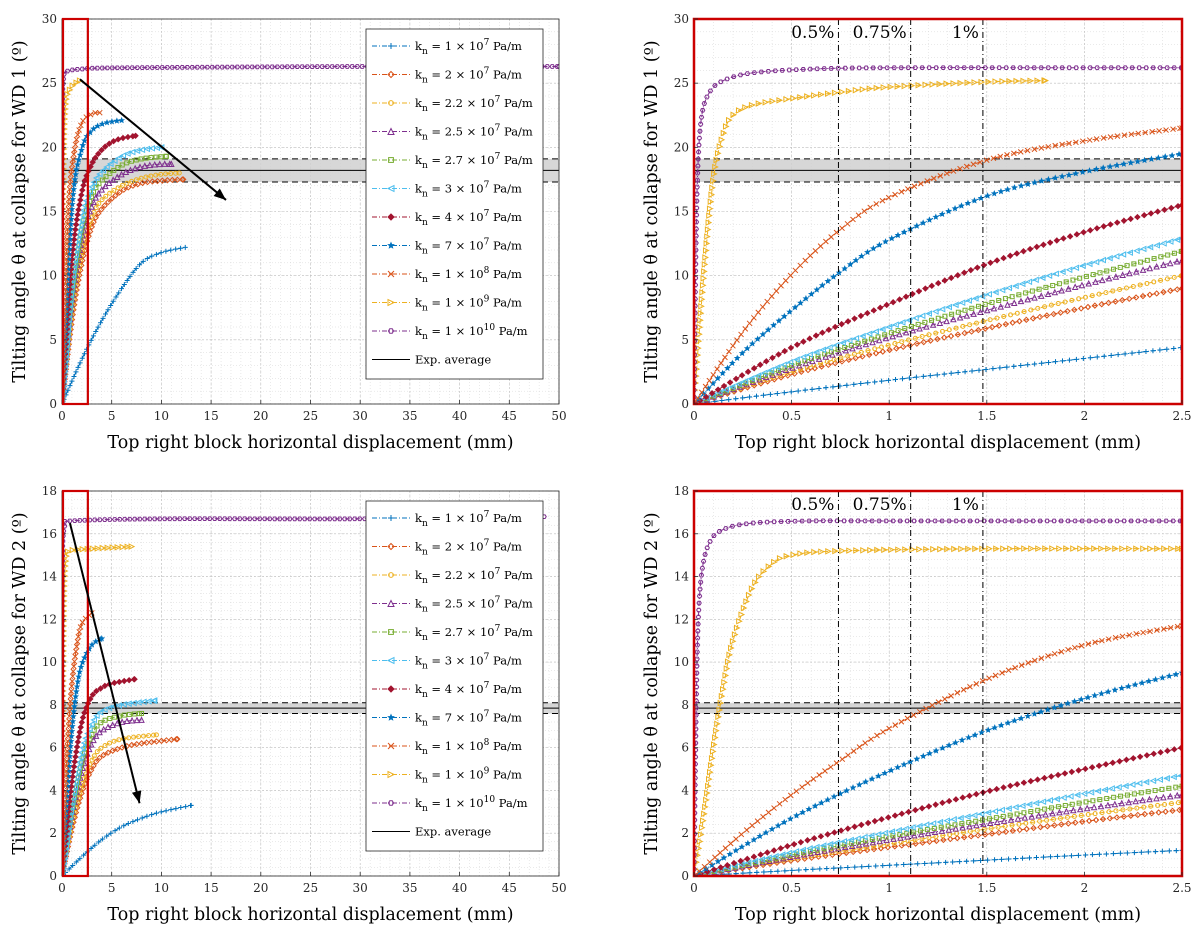 The image size is (1196, 929). I want to click on y-tick-label: 25, so click(49, 83).